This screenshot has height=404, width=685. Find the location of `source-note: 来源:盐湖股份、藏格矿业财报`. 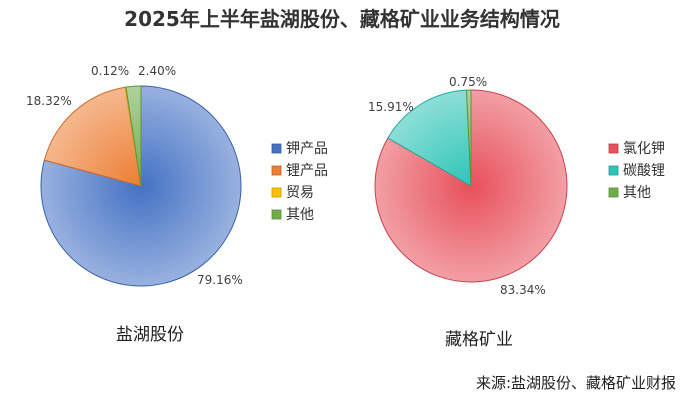

source-note: 来源:盐湖股份、藏格矿业财报 is located at coordinates (576, 383).